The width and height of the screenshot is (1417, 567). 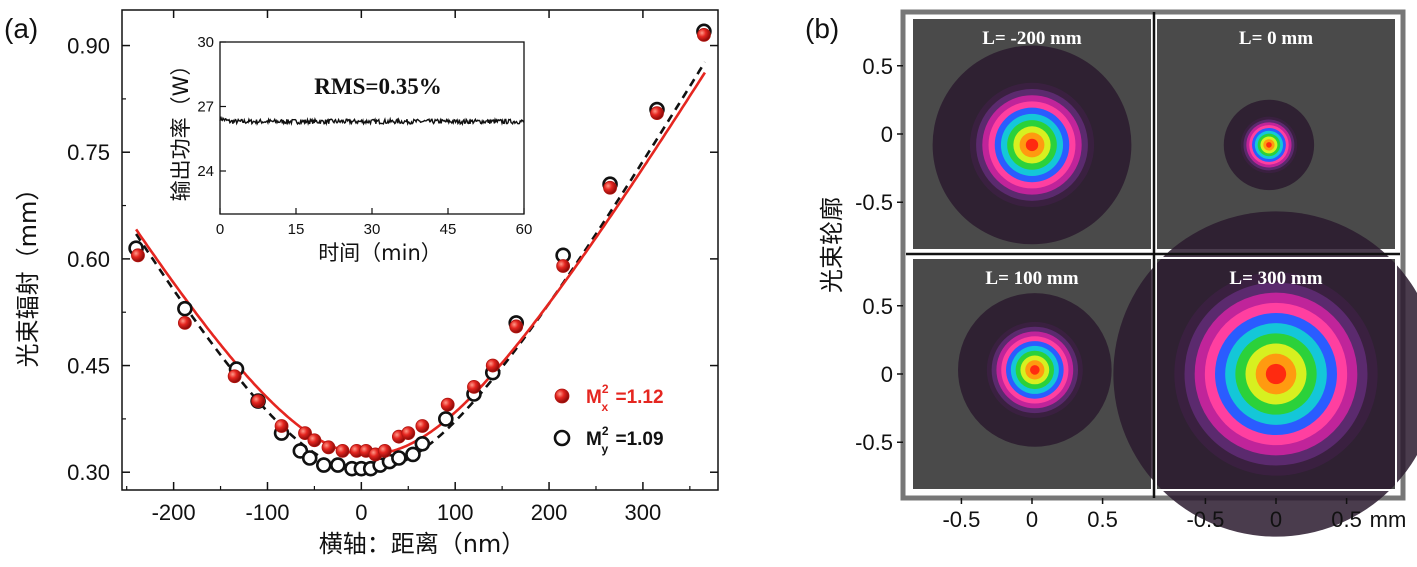 What do you see at coordinates (88, 366) in the screenshot?
I see `y-tick-label: 0.45` at bounding box center [88, 366].